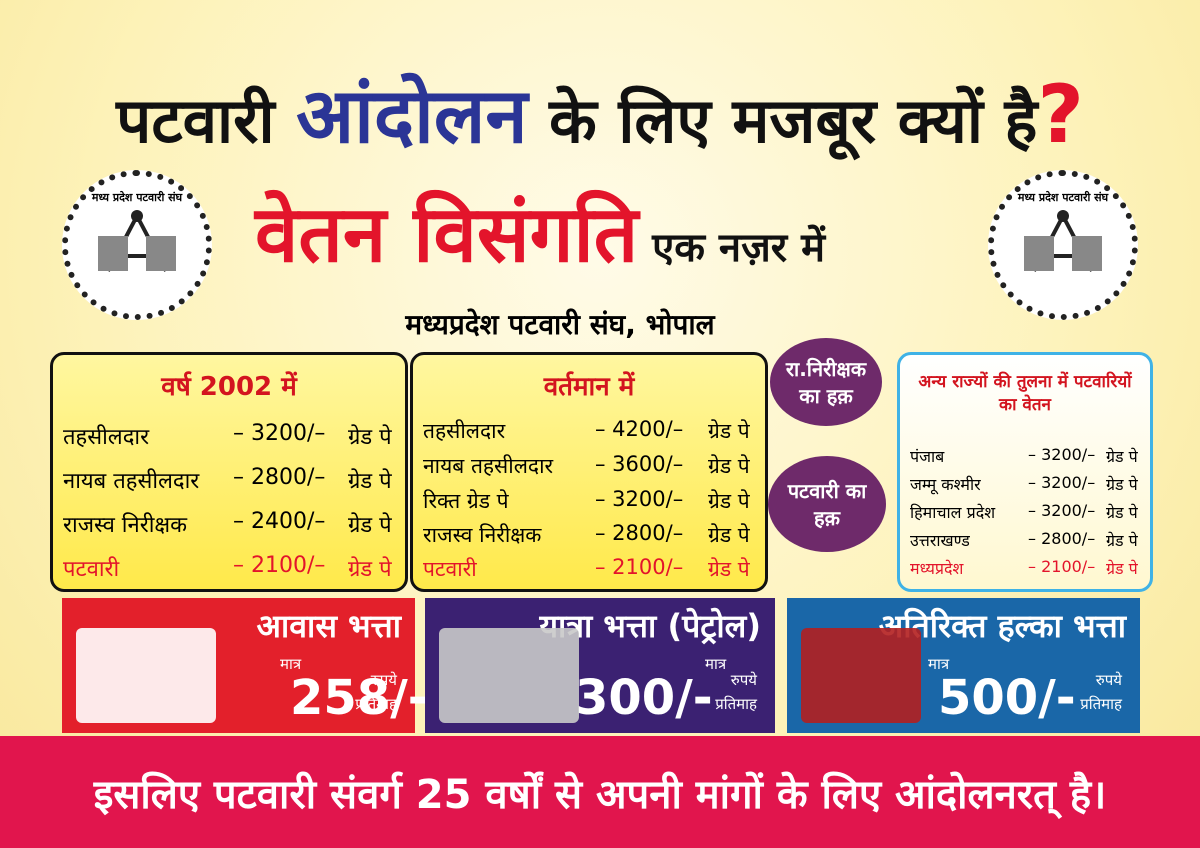 The image size is (1200, 848). I want to click on allowance-amount: 300/-, so click(644, 698).